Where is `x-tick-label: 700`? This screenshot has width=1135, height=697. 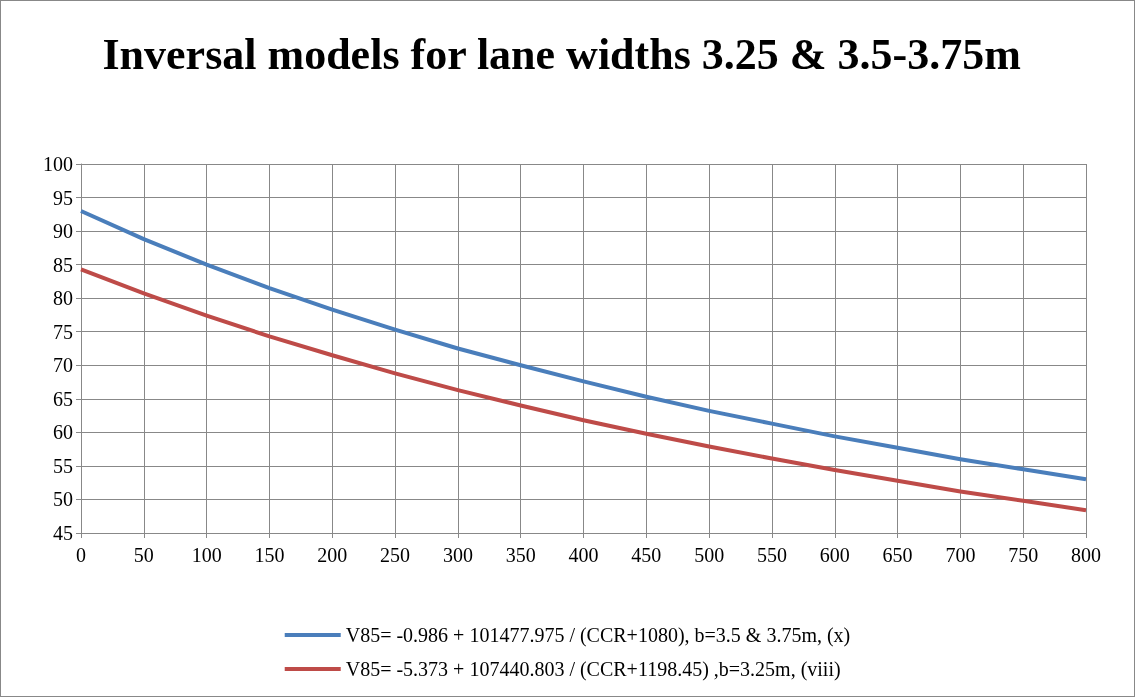
x-tick-label: 700 is located at coordinates (960, 555).